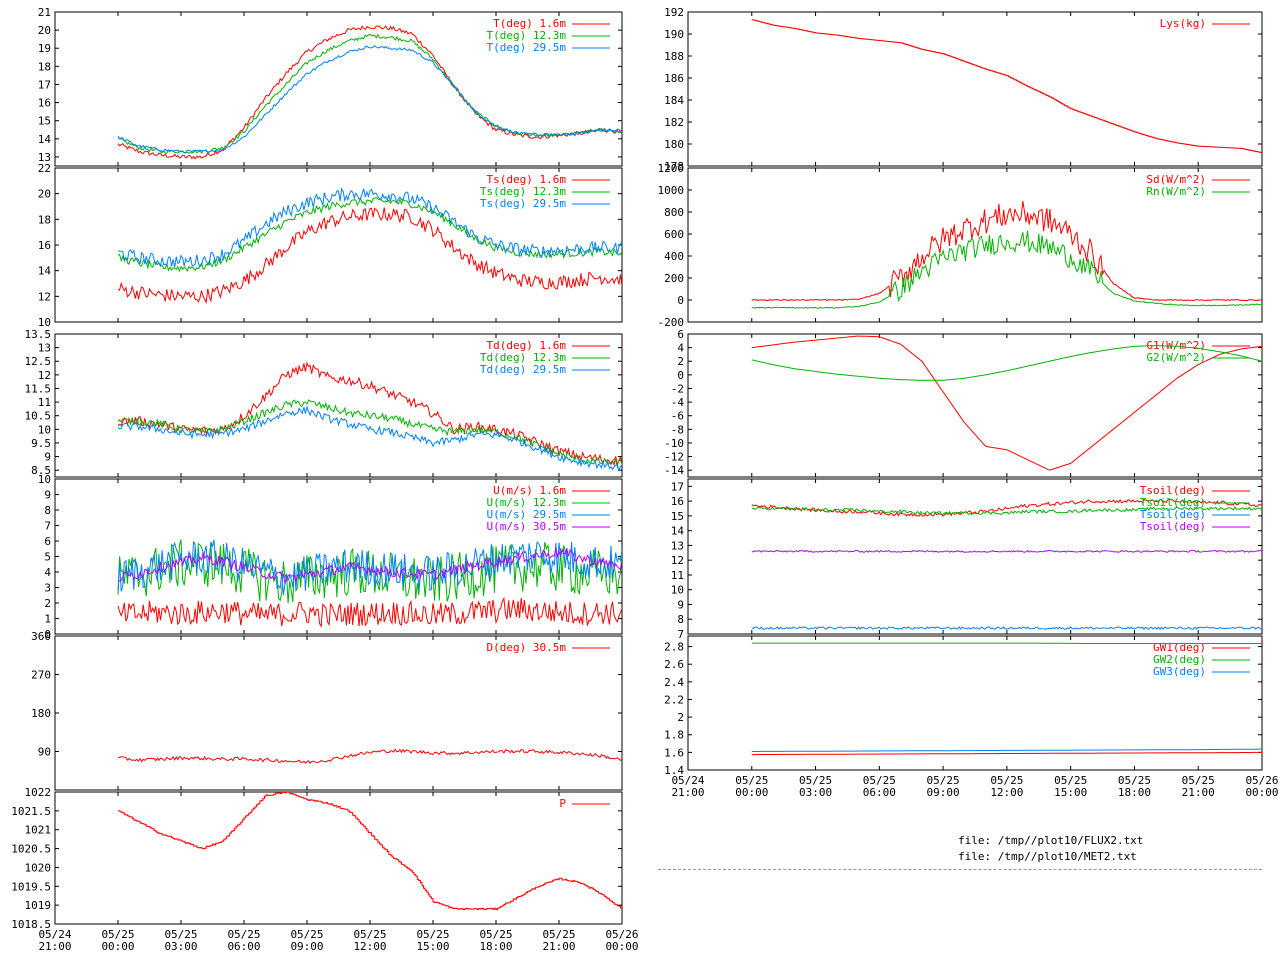 The image size is (1280, 960). Describe the element at coordinates (674, 647) in the screenshot. I see `y-tick-label: 2.8` at that location.